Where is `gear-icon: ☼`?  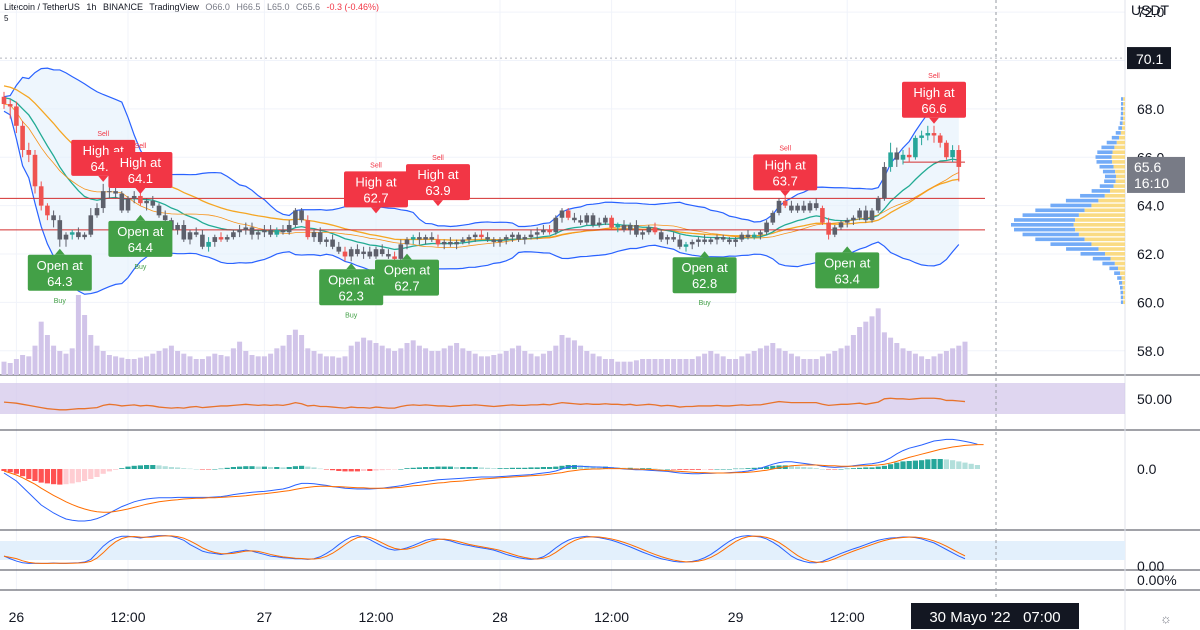 gear-icon: ☼ is located at coordinates (1166, 618).